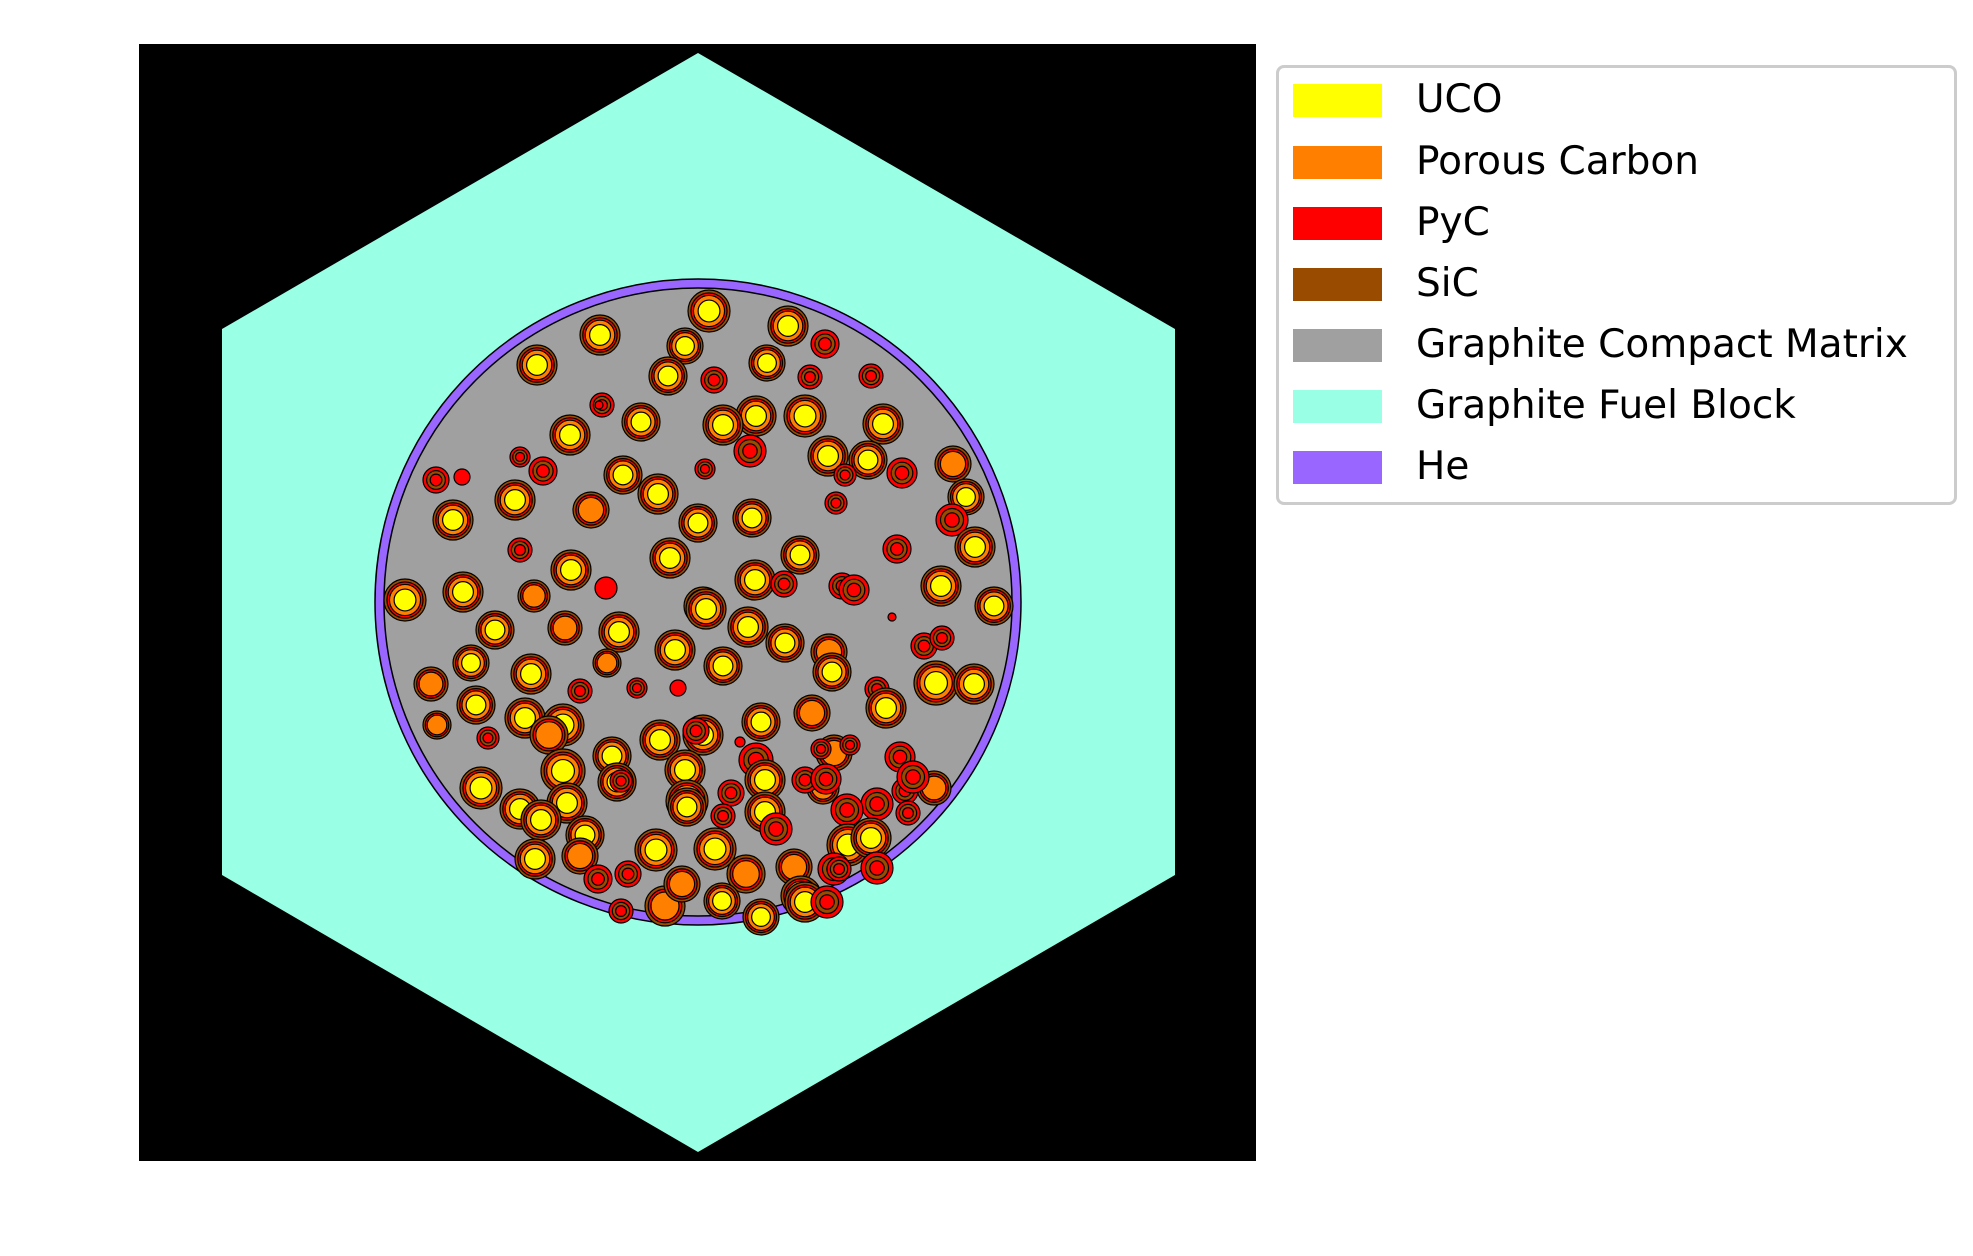 Image resolution: width=1973 pixels, height=1256 pixels. Describe the element at coordinates (1337, 100) in the screenshot. I see `legend-swatch-uco` at that location.